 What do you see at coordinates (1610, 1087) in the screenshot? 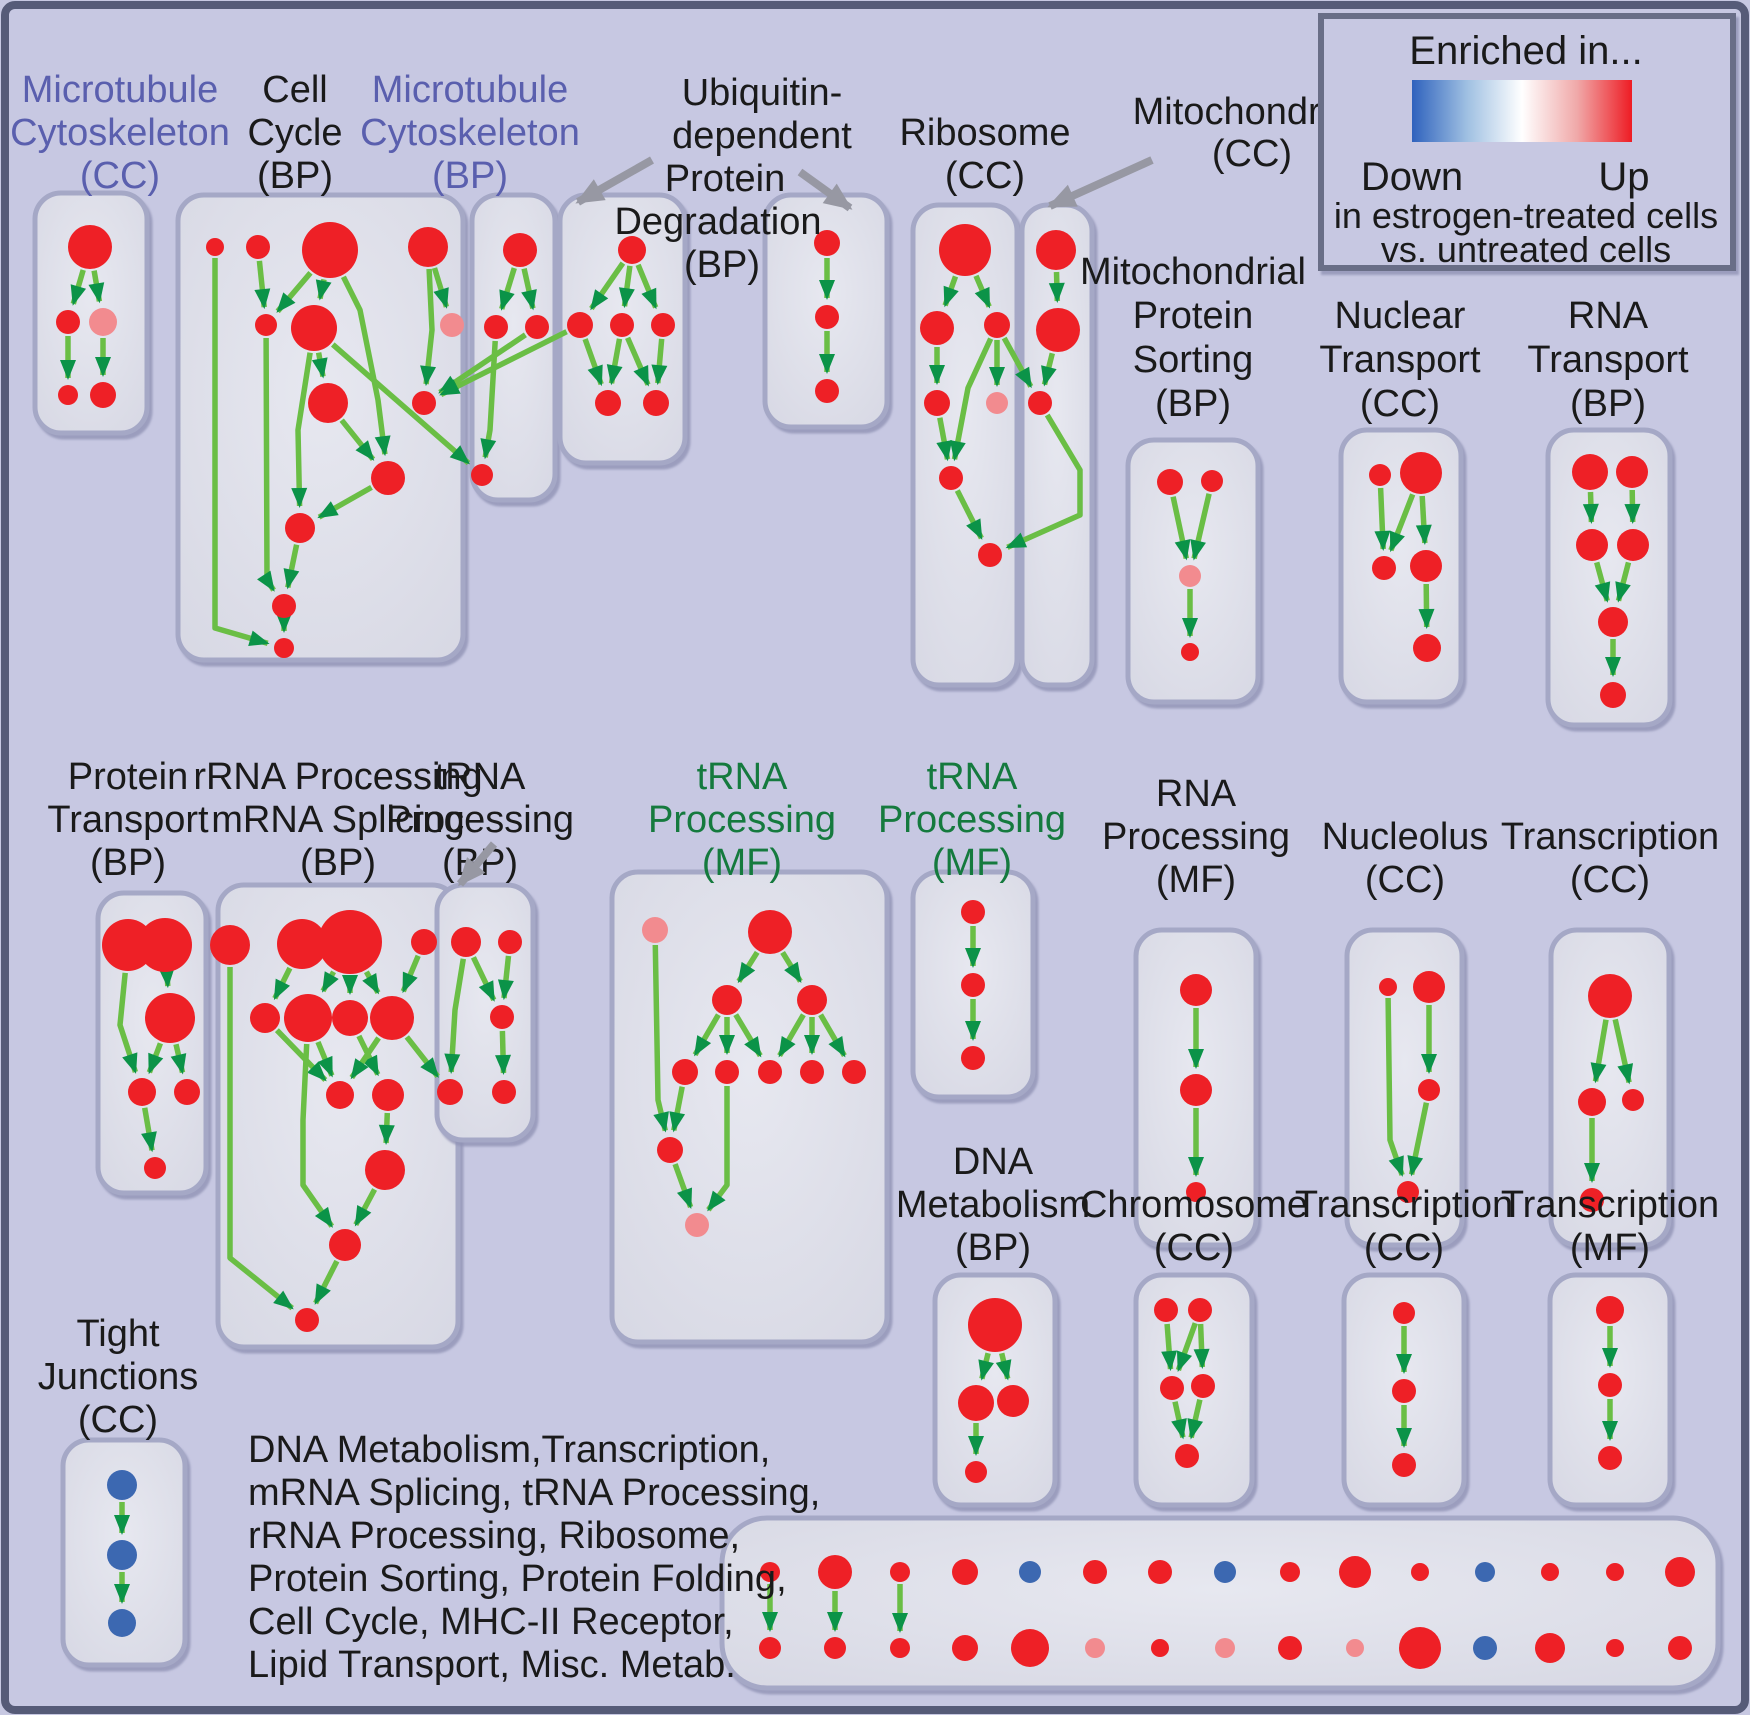
I see `cluster-box-transcription-cc-row2` at bounding box center [1610, 1087].